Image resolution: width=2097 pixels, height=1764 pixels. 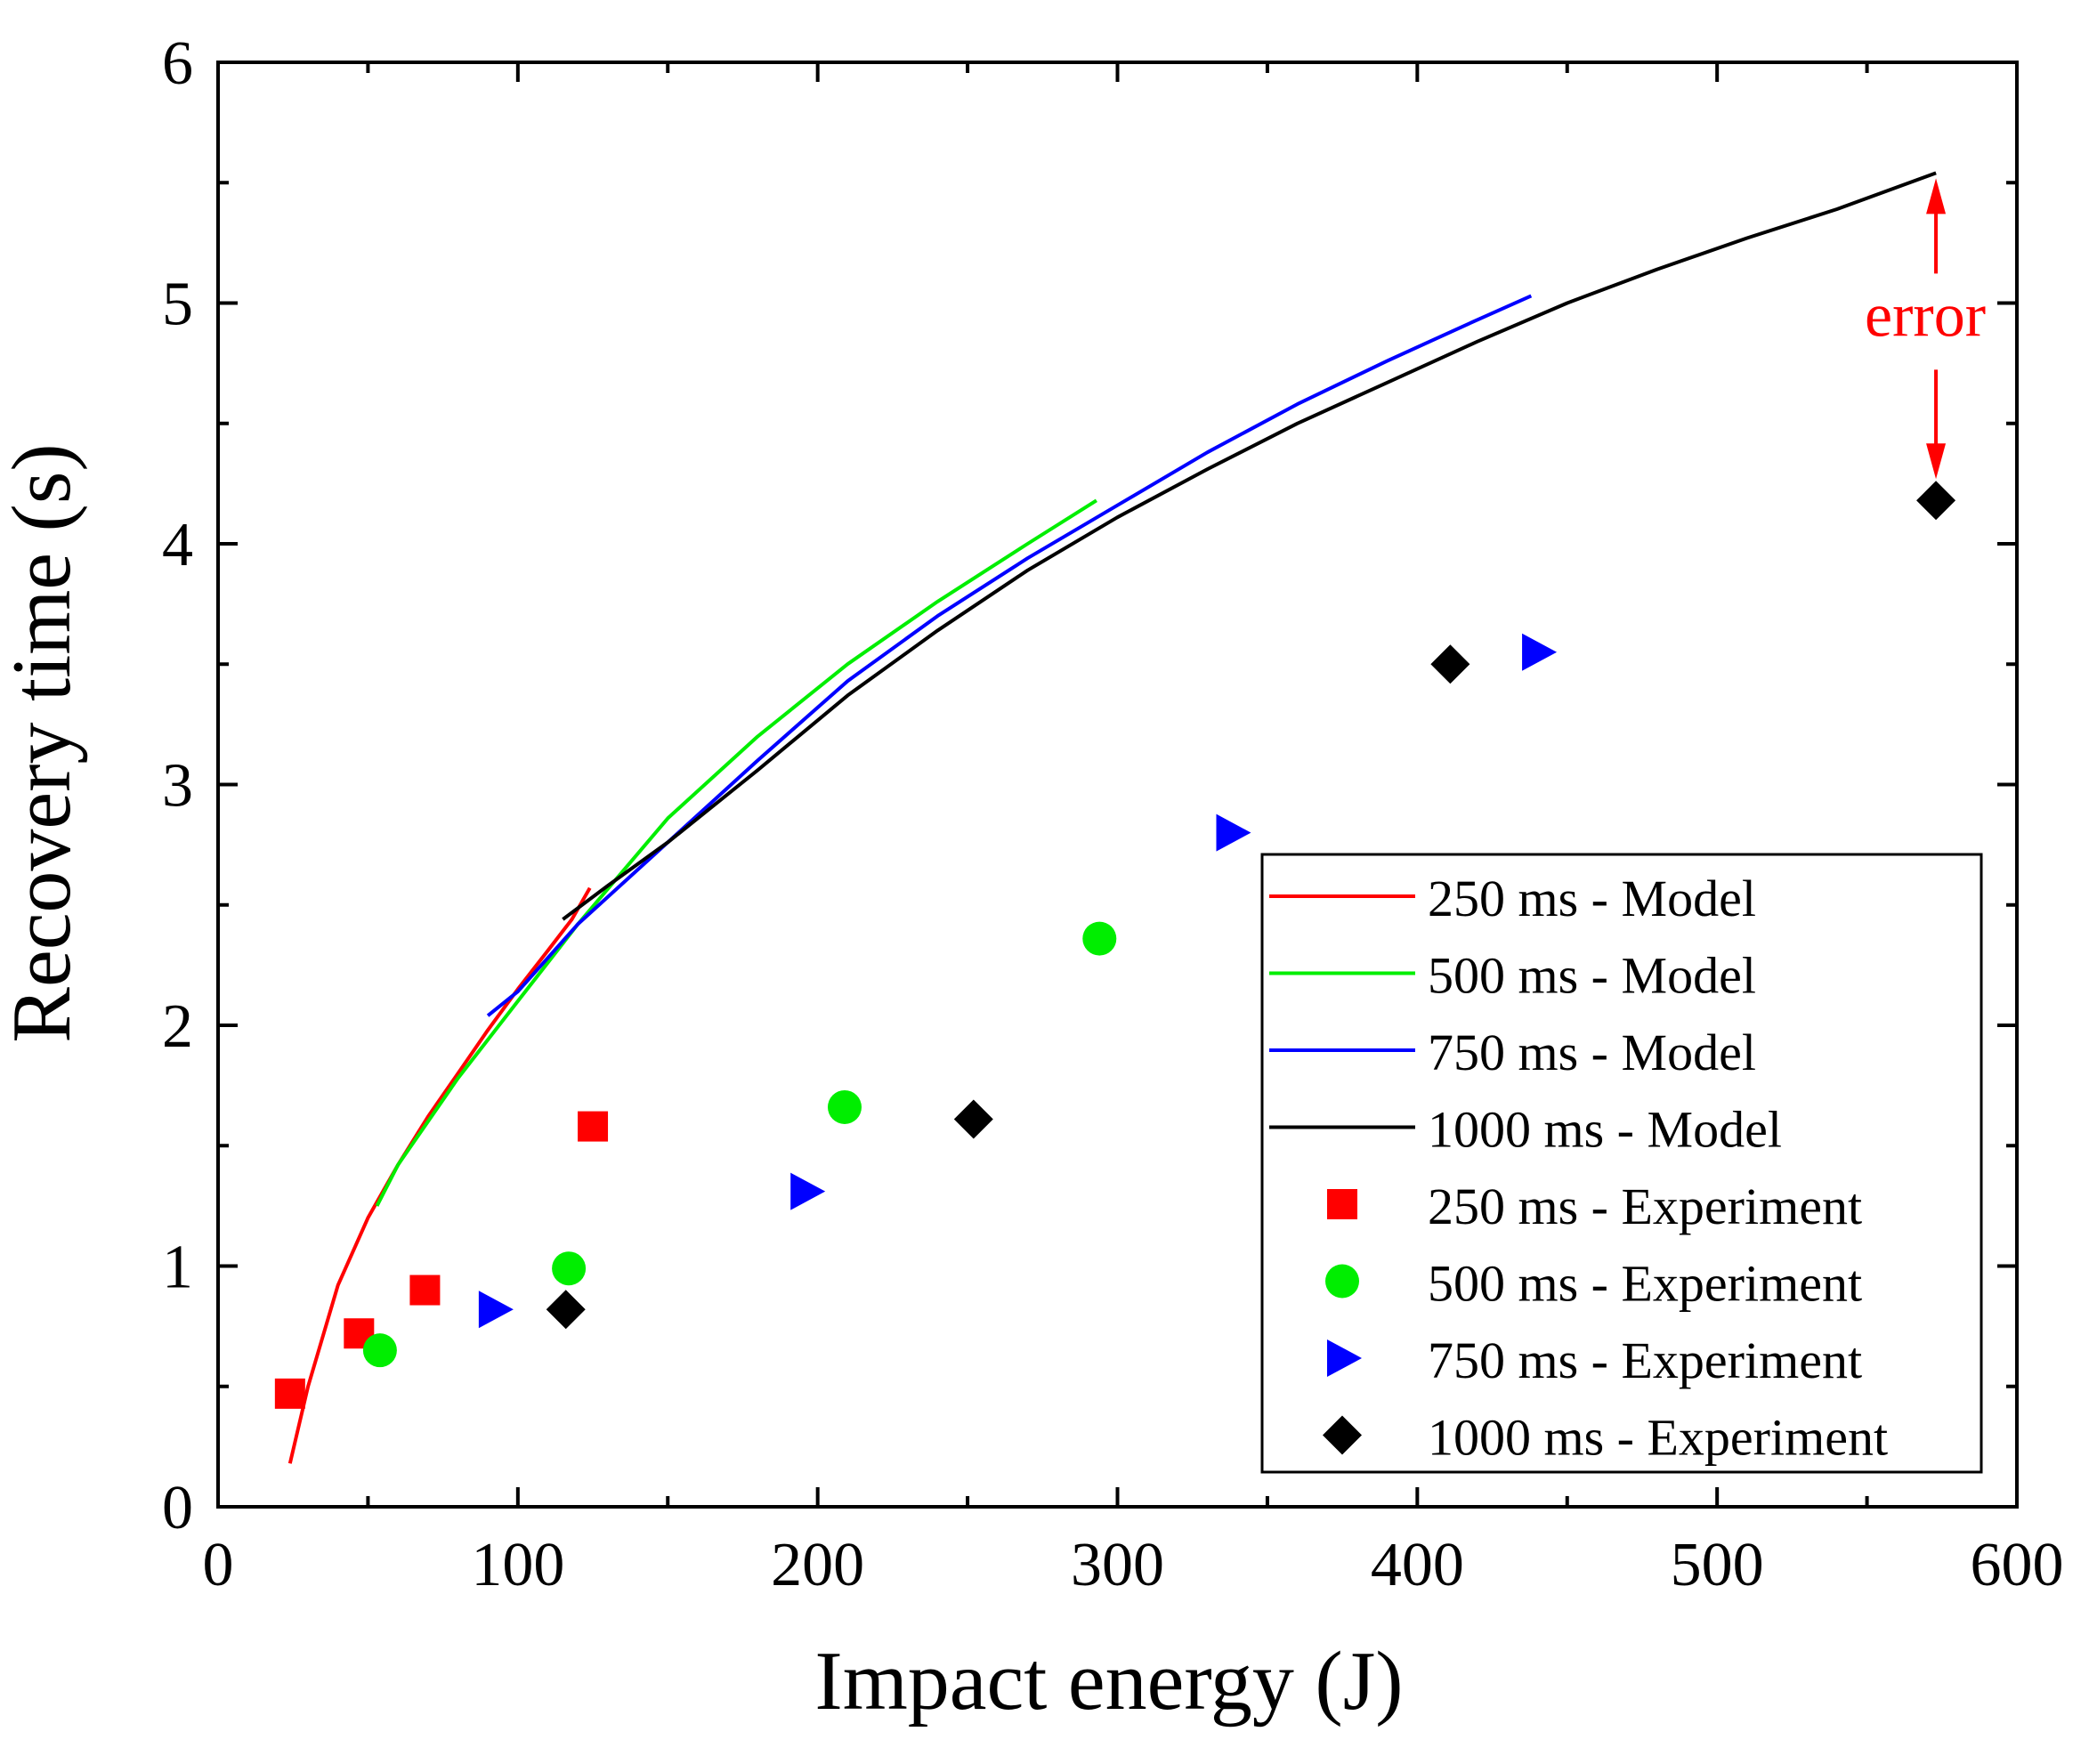 What do you see at coordinates (1109, 1681) in the screenshot?
I see `x-axis-title: Impact energy (J)` at bounding box center [1109, 1681].